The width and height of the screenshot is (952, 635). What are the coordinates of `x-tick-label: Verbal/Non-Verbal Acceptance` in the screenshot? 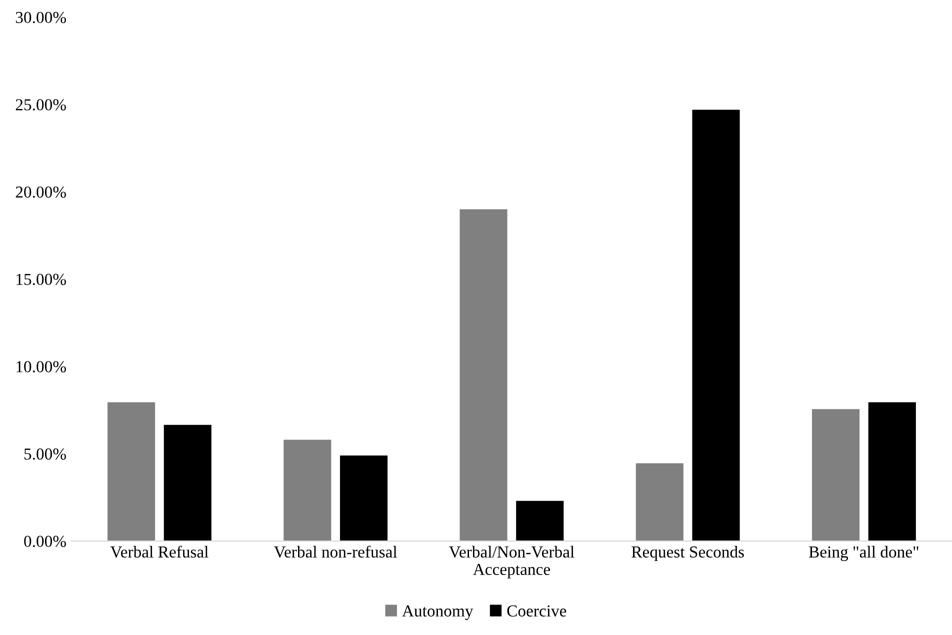 It's located at (511, 562).